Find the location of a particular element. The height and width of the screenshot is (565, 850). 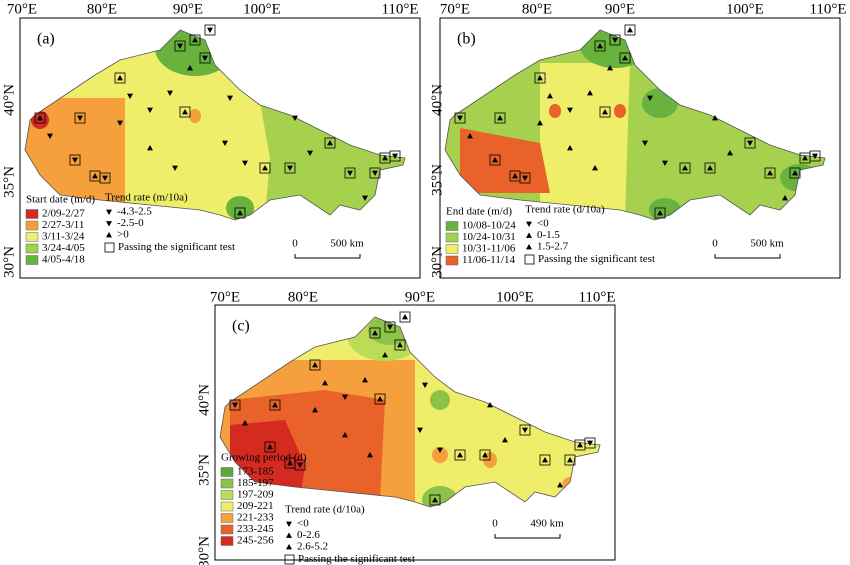

legend-label: 245-256 is located at coordinates (255, 541).